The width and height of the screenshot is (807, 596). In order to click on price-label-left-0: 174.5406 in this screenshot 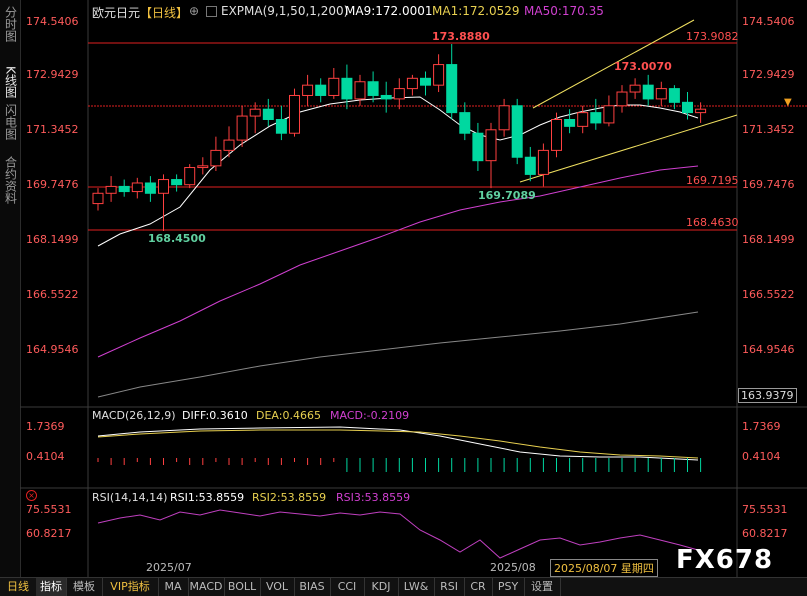, I will do `click(52, 21)`.